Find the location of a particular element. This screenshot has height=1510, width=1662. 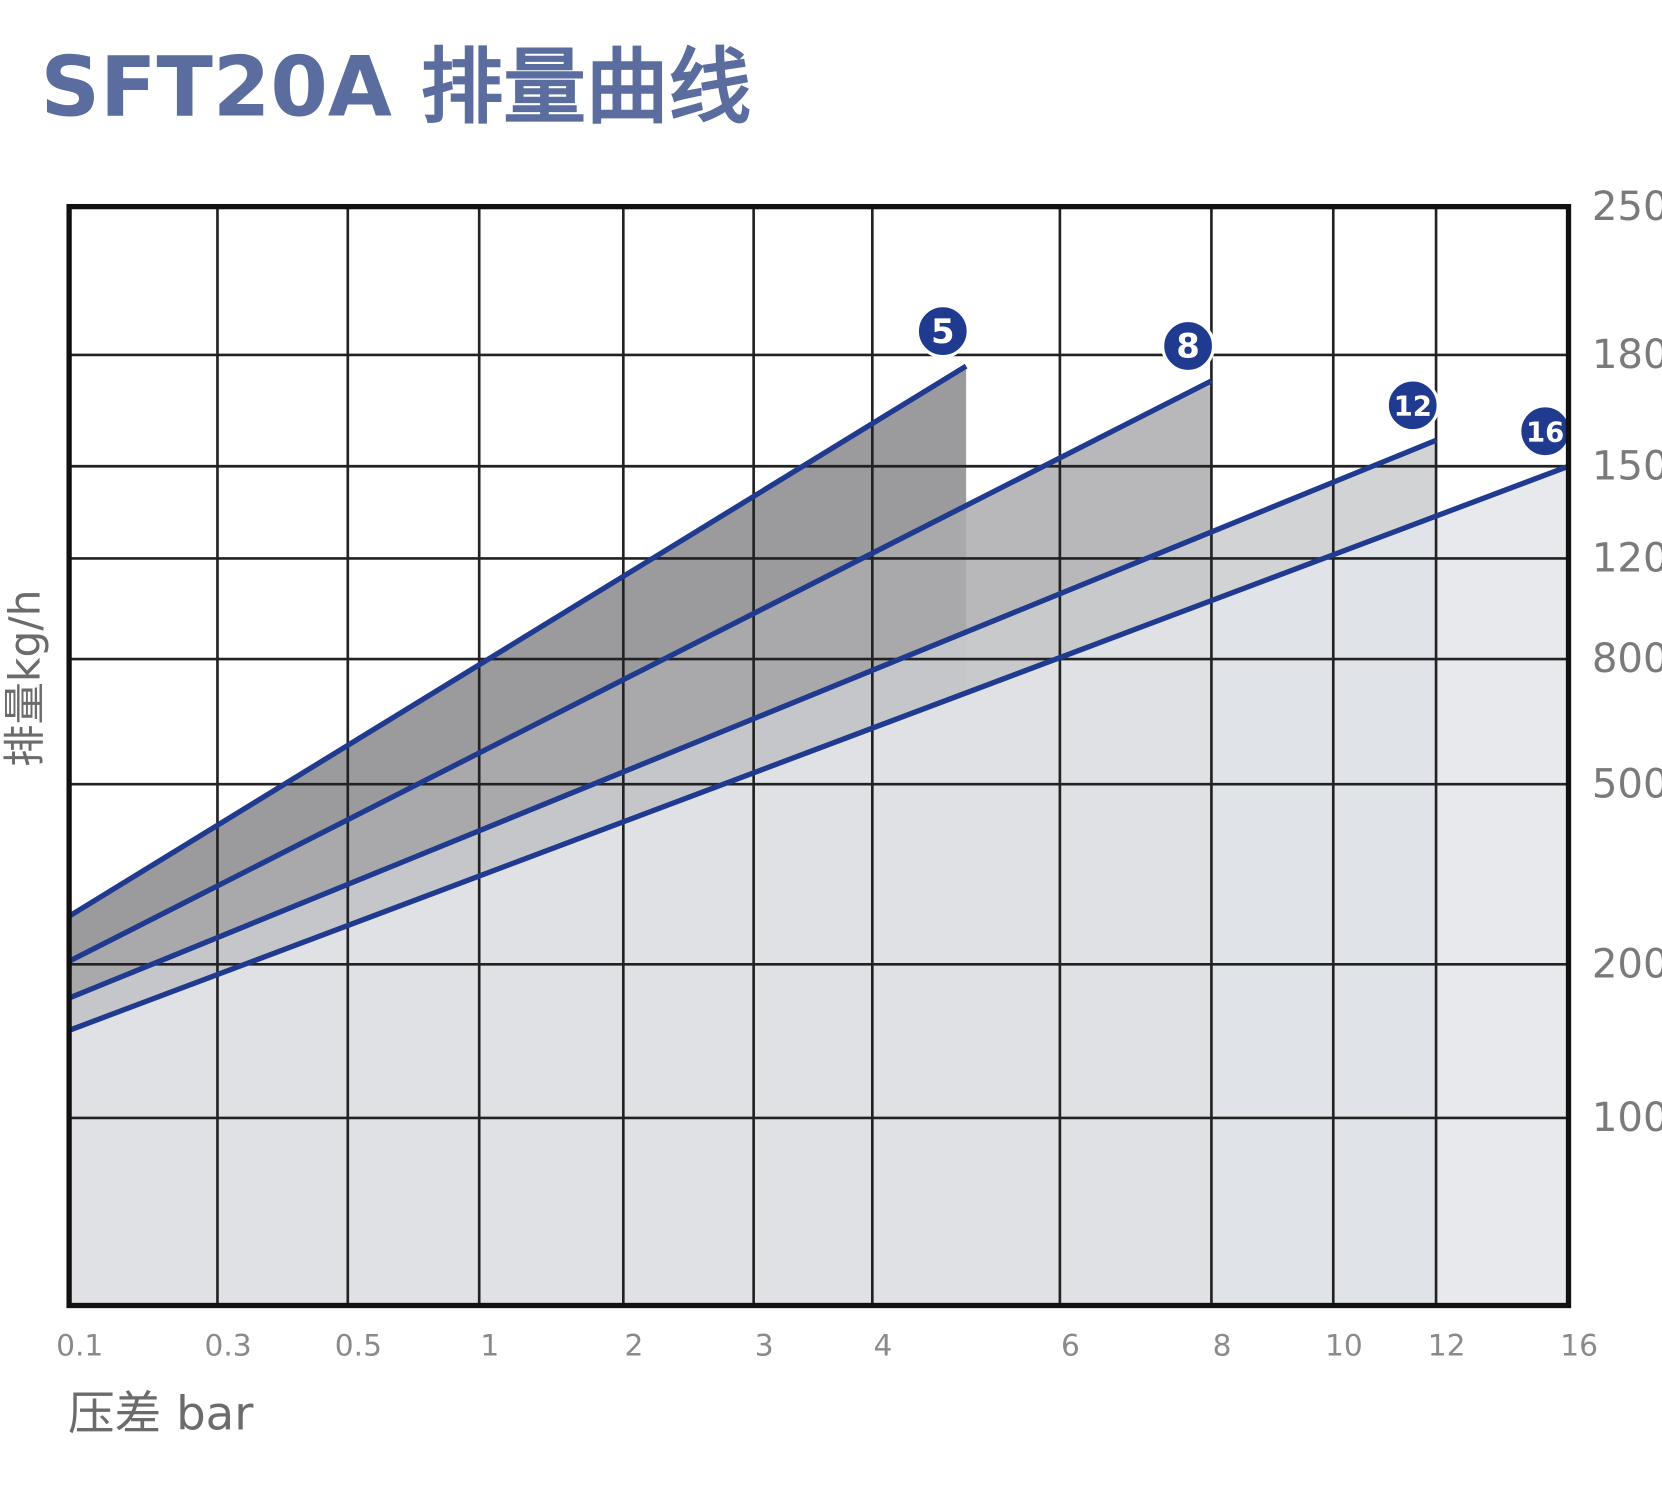

y-tick-label: 500 is located at coordinates (1627, 784).